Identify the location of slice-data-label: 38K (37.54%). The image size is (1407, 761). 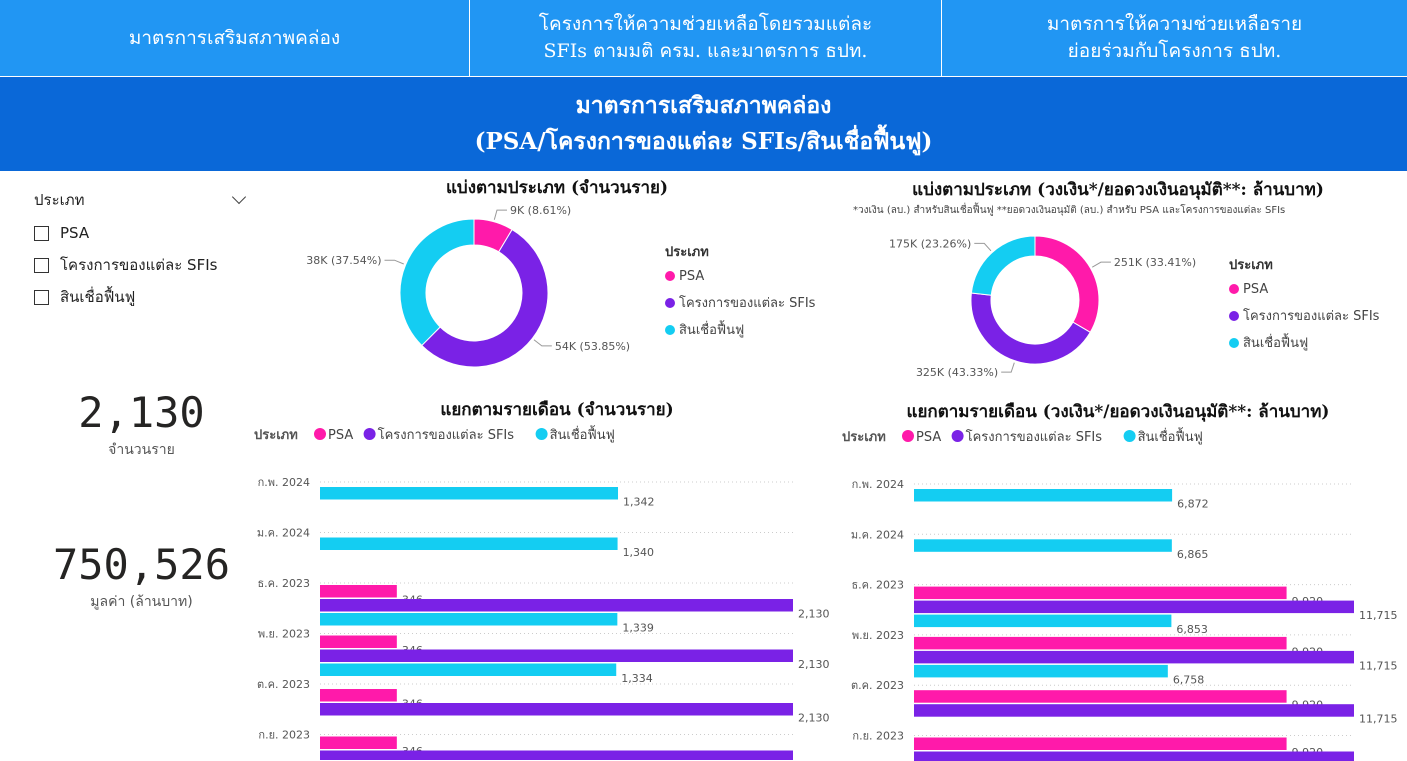
(343, 260).